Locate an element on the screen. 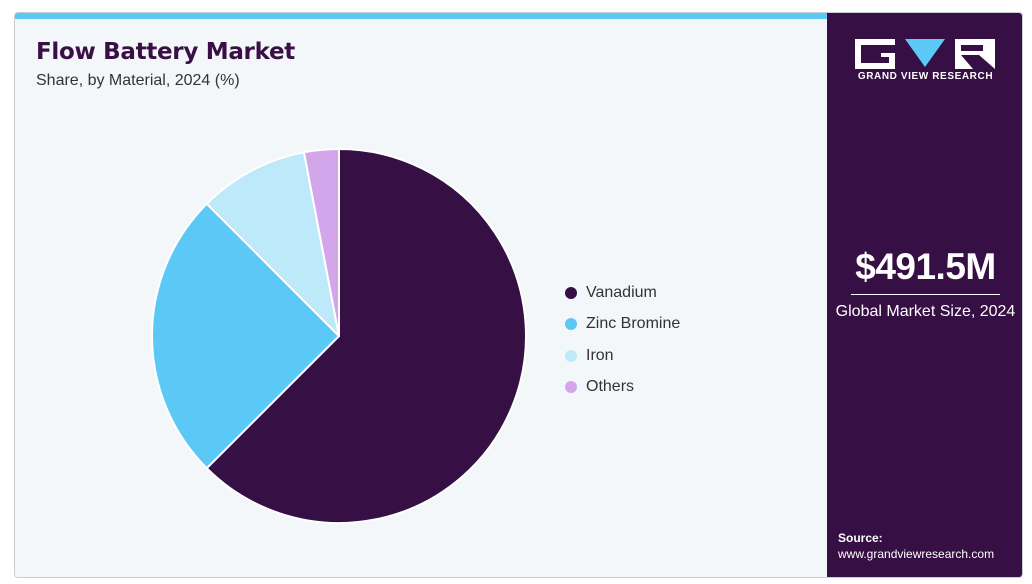 Image resolution: width=1032 pixels, height=584 pixels. legend-item-zinc-bromine: Zinc Bromine is located at coordinates (622, 325).